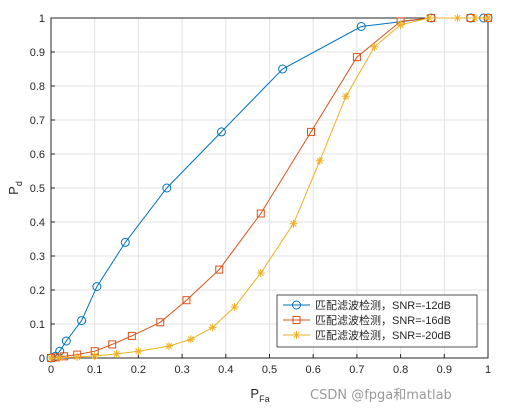 The height and width of the screenshot is (412, 509). I want to click on y-tick-label: 0.5, so click(37, 189).